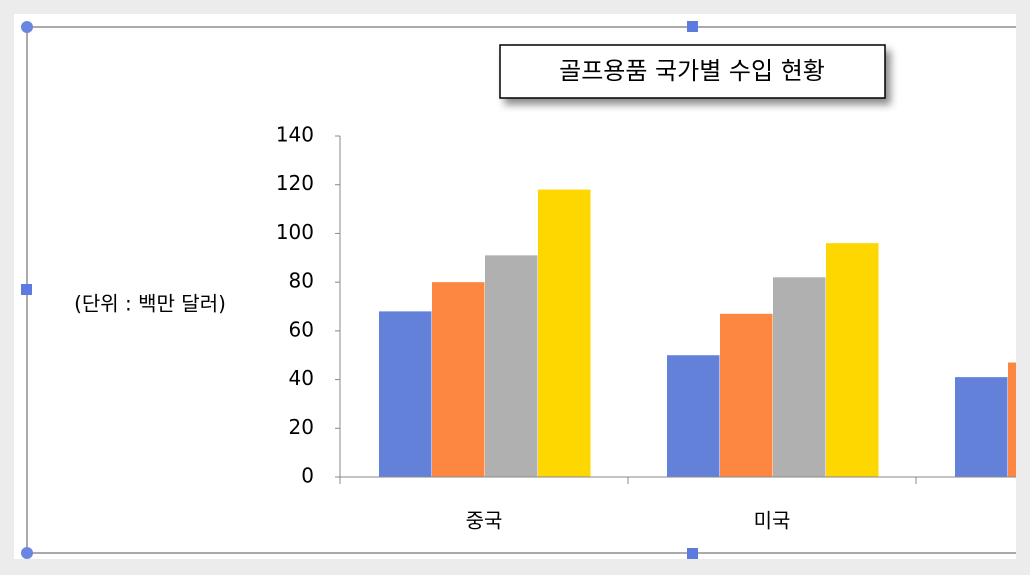 The height and width of the screenshot is (575, 1030). Describe the element at coordinates (301, 281) in the screenshot. I see `y-tick-label: 80` at that location.